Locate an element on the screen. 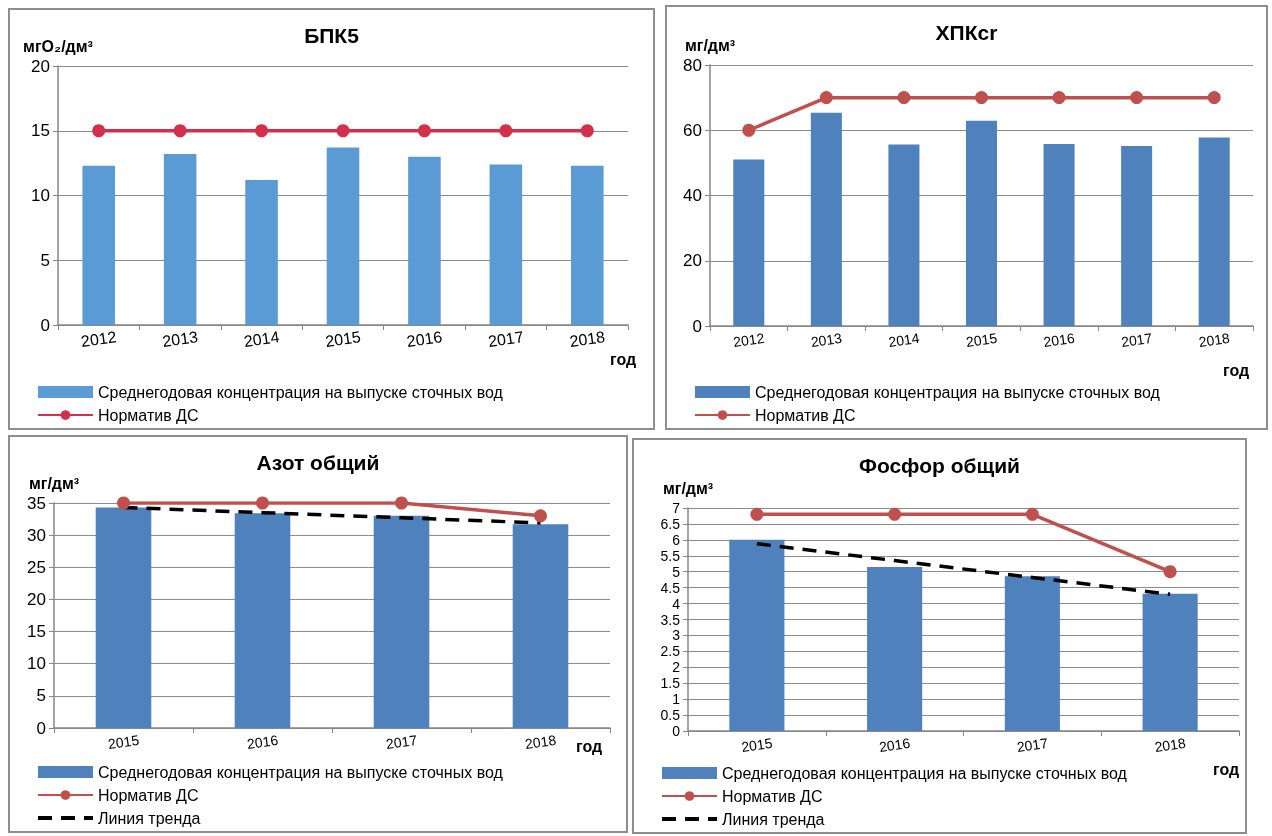  y-tick-label: 6 is located at coordinates (676, 539).